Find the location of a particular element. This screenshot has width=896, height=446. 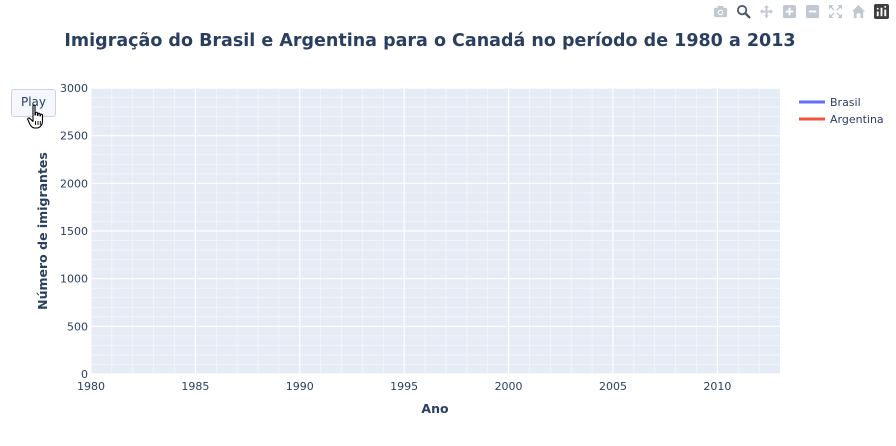

zoom-in-icon is located at coordinates (789, 11).